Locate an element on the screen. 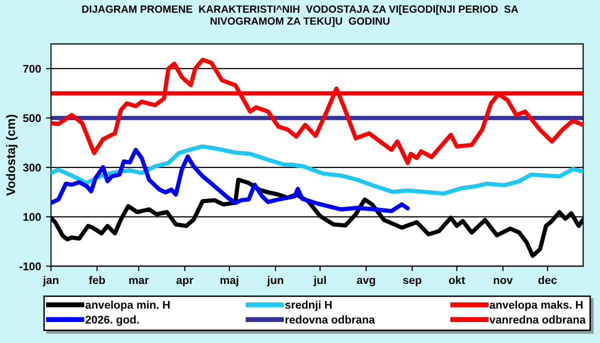 The height and width of the screenshot is (343, 600). y-axis-title: Vodostaj (cm) is located at coordinates (12, 155).